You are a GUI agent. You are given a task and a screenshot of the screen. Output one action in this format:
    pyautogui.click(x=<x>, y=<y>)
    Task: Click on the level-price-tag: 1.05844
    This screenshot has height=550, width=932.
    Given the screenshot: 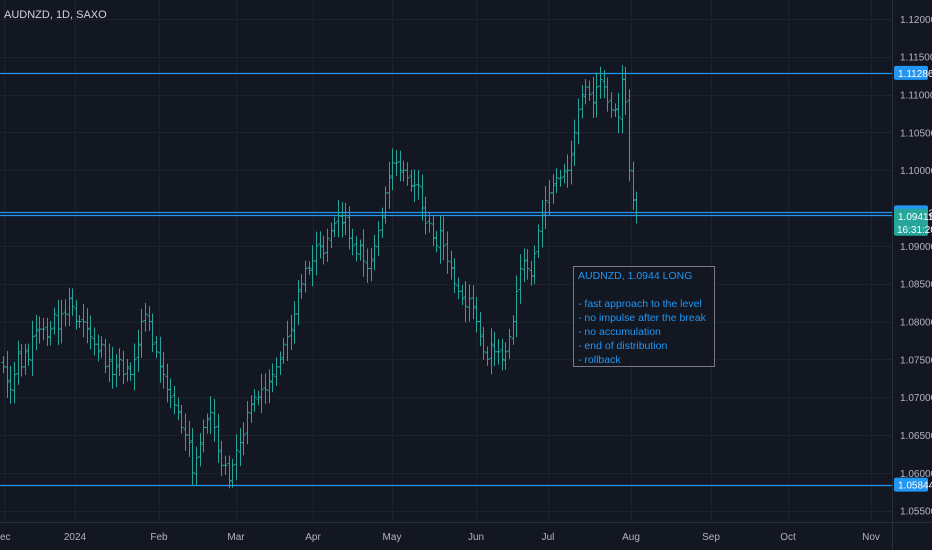 What is the action you would take?
    pyautogui.click(x=915, y=486)
    